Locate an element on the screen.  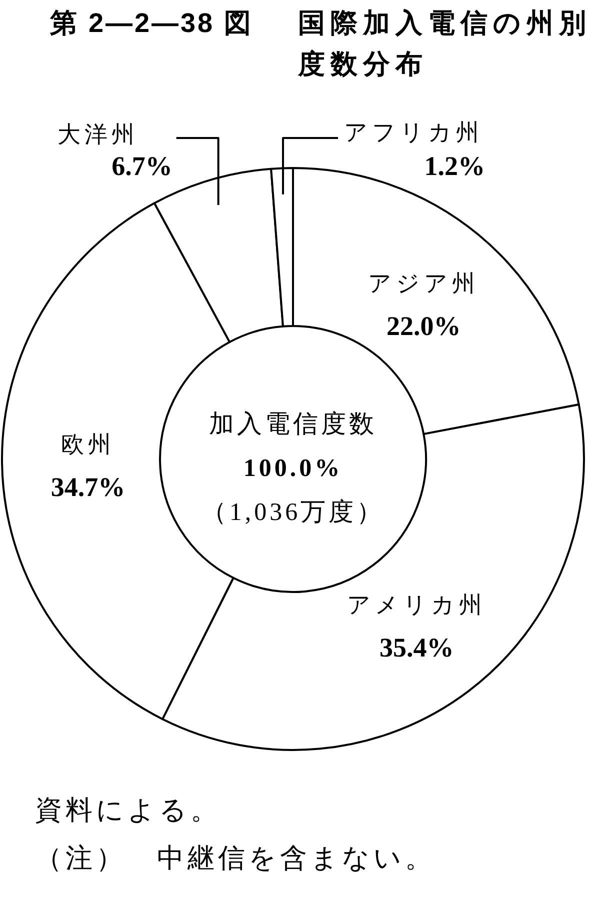
title: 第 2―2―38 図 国際加入電信の州別度数分布 is located at coordinates (321, 44).